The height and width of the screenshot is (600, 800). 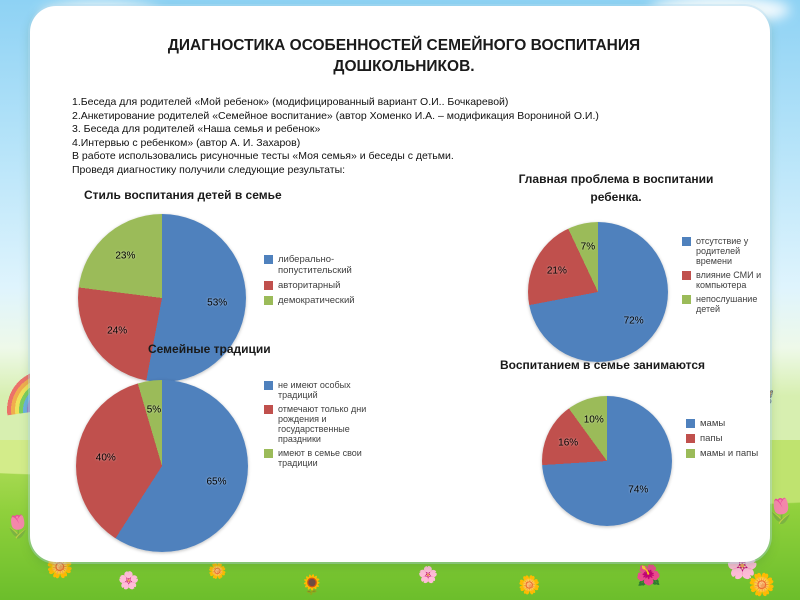 I want to click on flower-icon: 🌻, so click(x=312, y=585).